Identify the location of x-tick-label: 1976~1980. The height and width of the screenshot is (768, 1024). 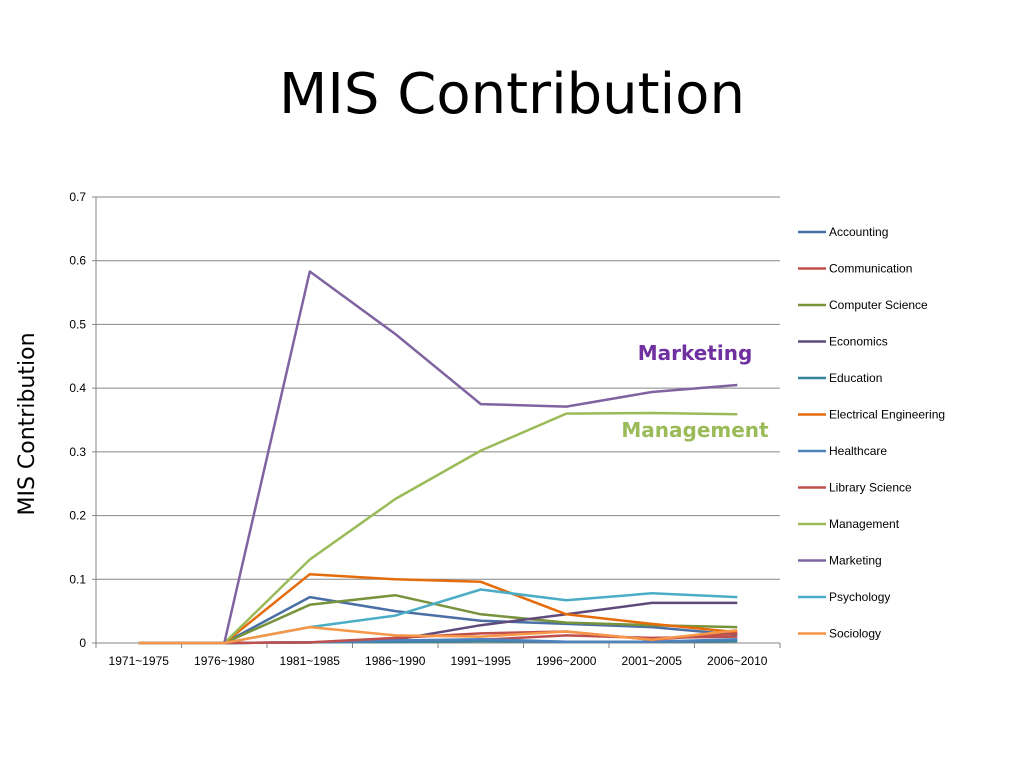
(224, 661).